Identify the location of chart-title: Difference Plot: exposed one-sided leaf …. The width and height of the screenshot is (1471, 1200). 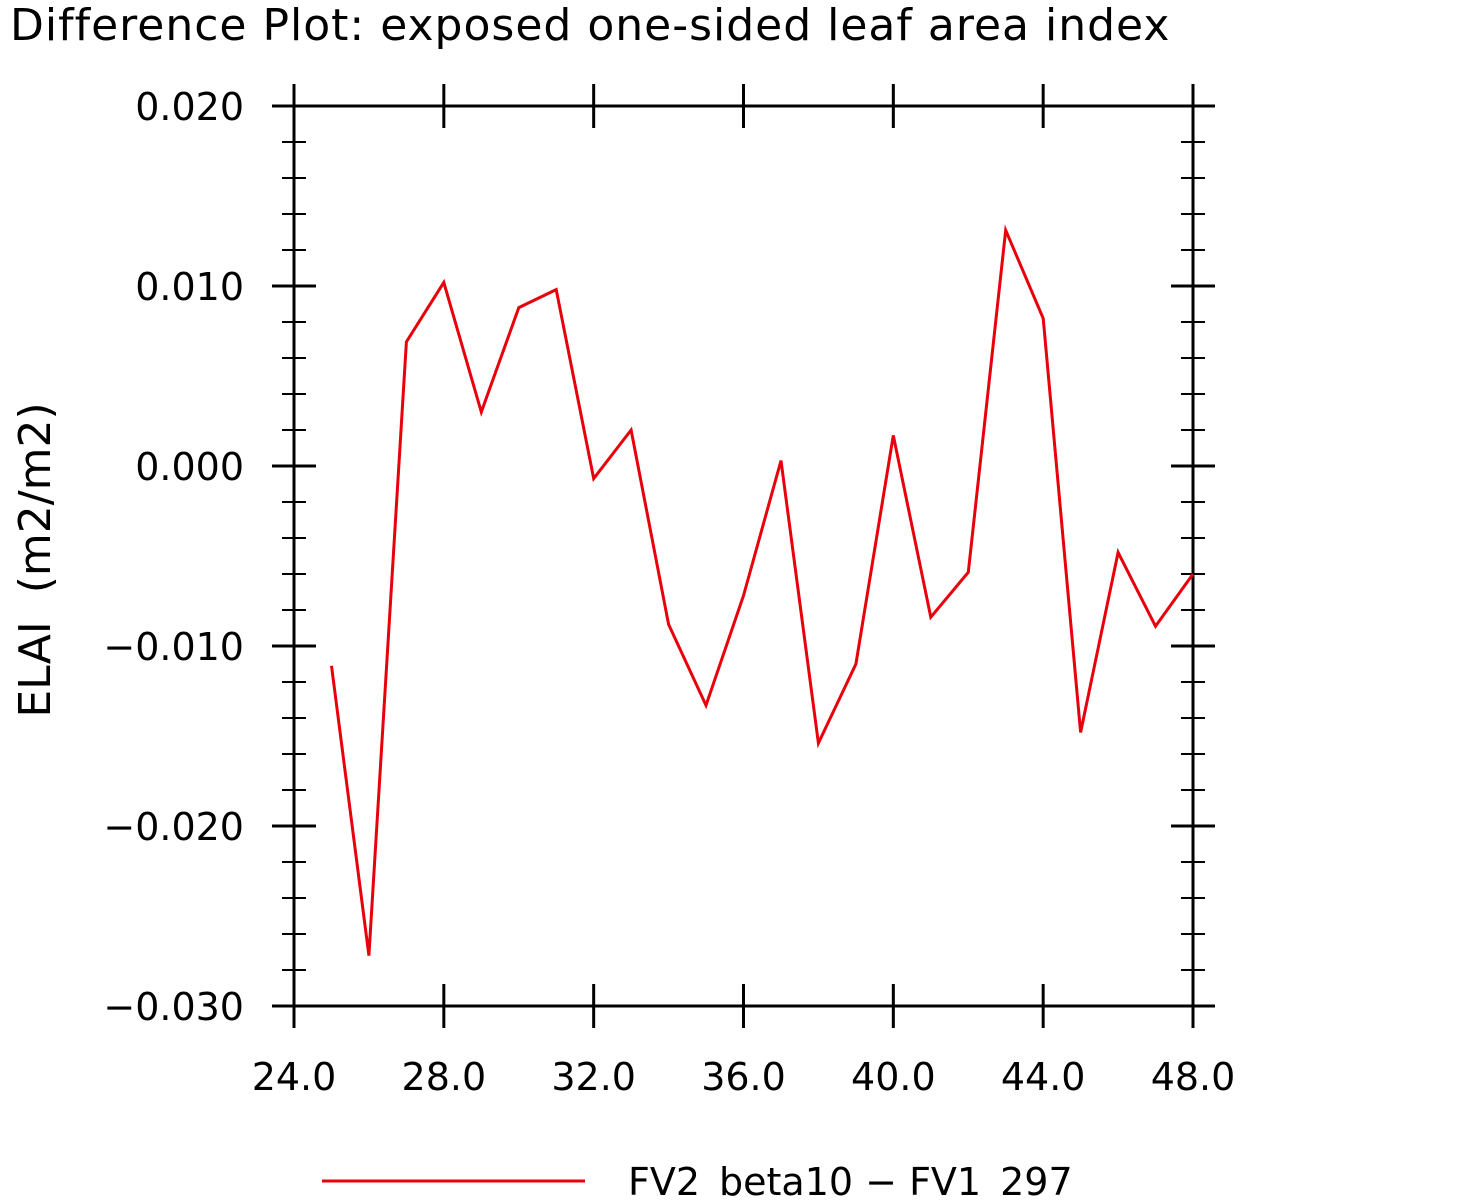
(590, 25).